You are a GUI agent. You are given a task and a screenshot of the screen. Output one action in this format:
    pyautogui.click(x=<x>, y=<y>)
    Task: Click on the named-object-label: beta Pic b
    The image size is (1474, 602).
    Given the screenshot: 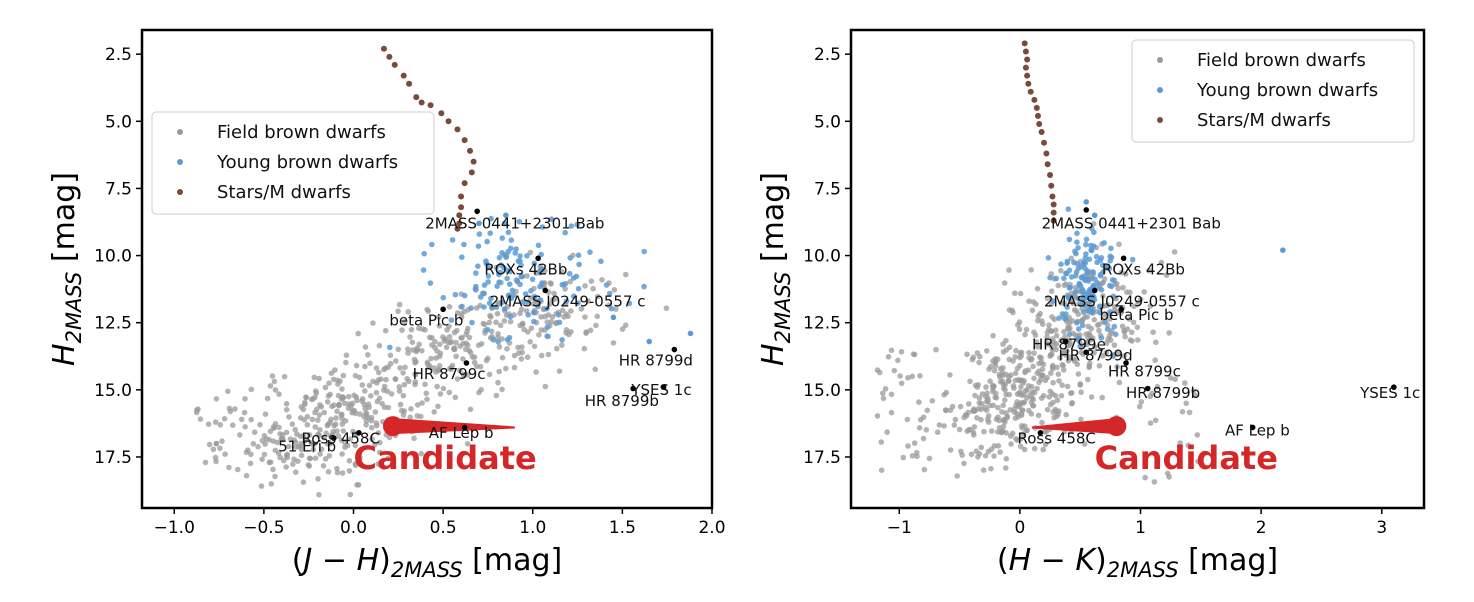 What is the action you would take?
    pyautogui.click(x=1137, y=315)
    